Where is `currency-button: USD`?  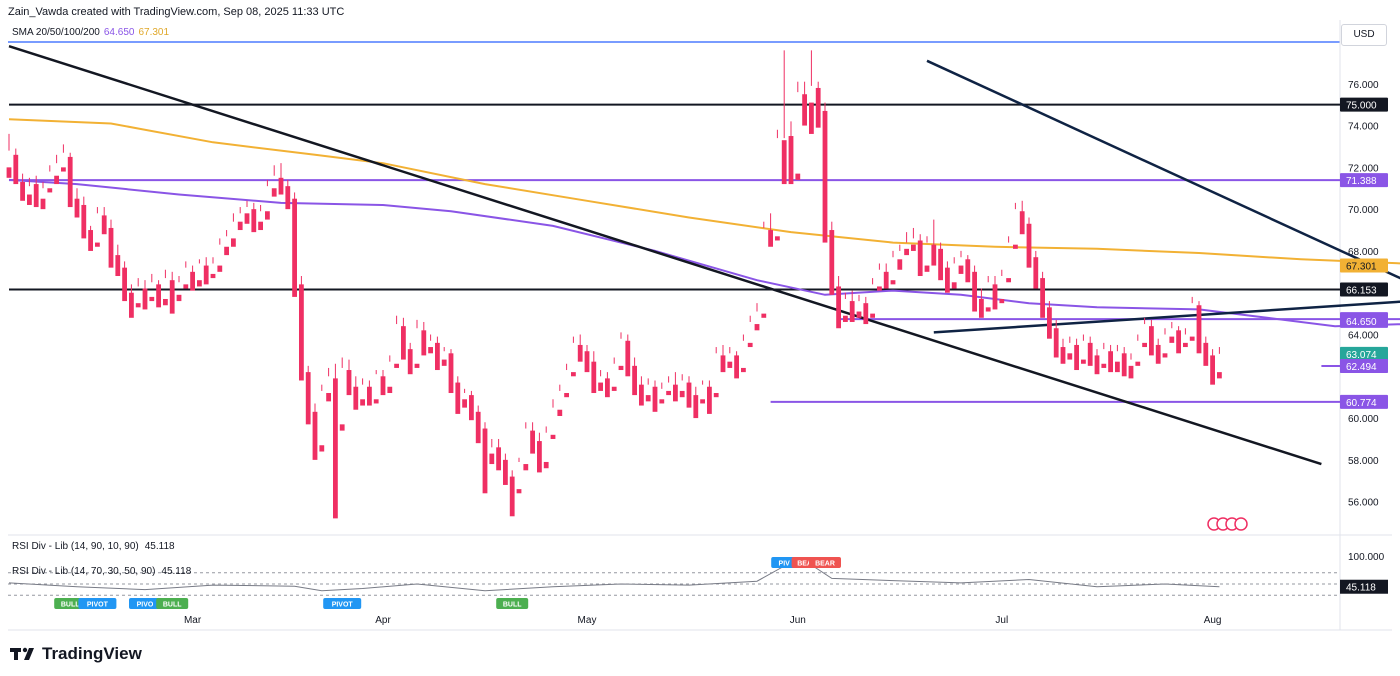 currency-button: USD is located at coordinates (1364, 35).